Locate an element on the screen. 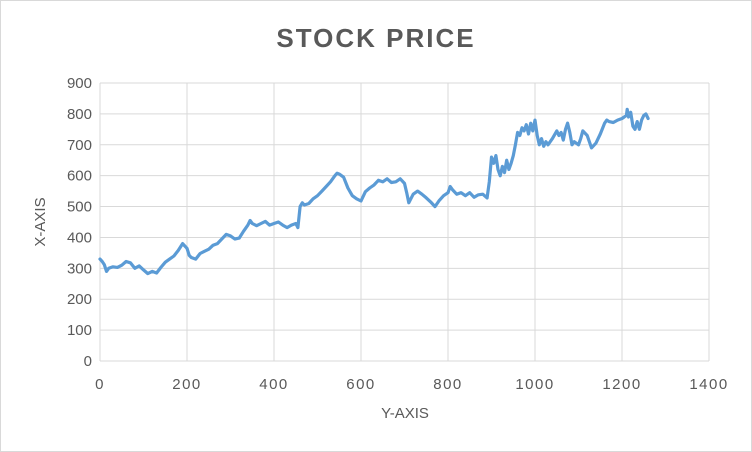 The width and height of the screenshot is (752, 452). chart-title: STOCK PRICE is located at coordinates (375, 38).